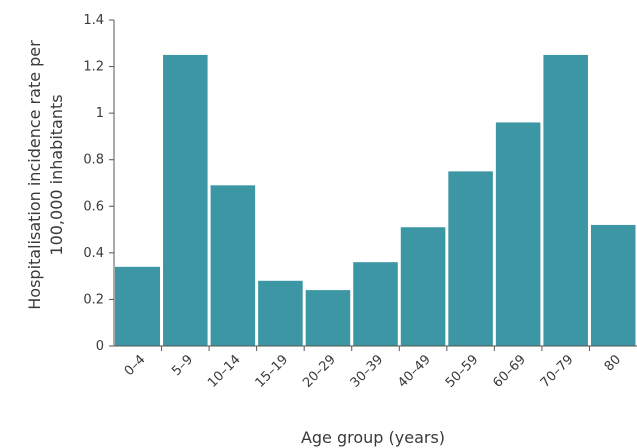  Describe the element at coordinates (367, 371) in the screenshot. I see `x-tick-label: 30–39` at that location.